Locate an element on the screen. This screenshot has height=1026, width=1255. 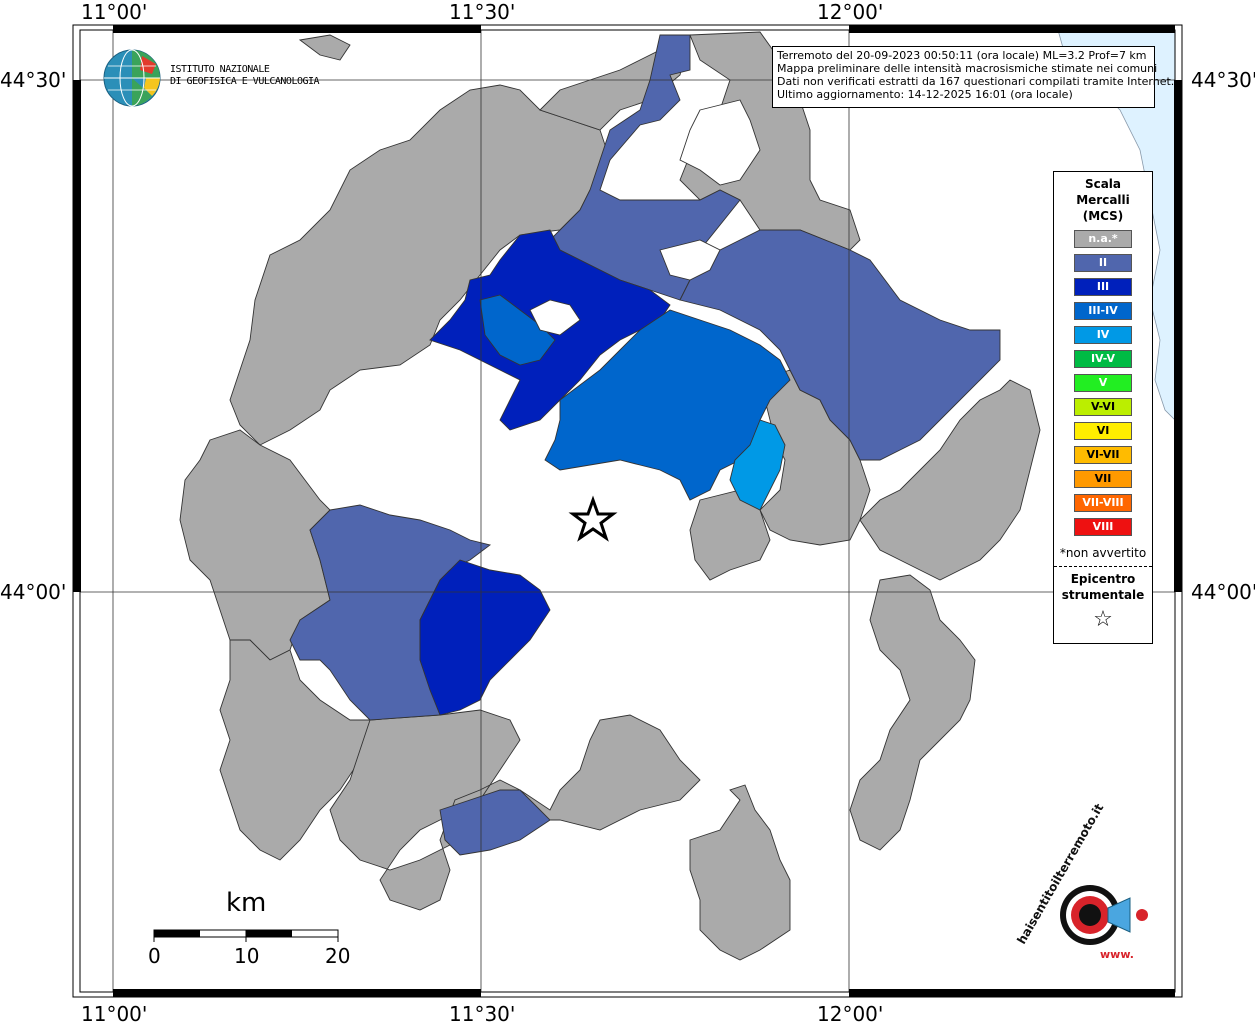
coord-top-1: 11°00' is located at coordinates (114, 12).